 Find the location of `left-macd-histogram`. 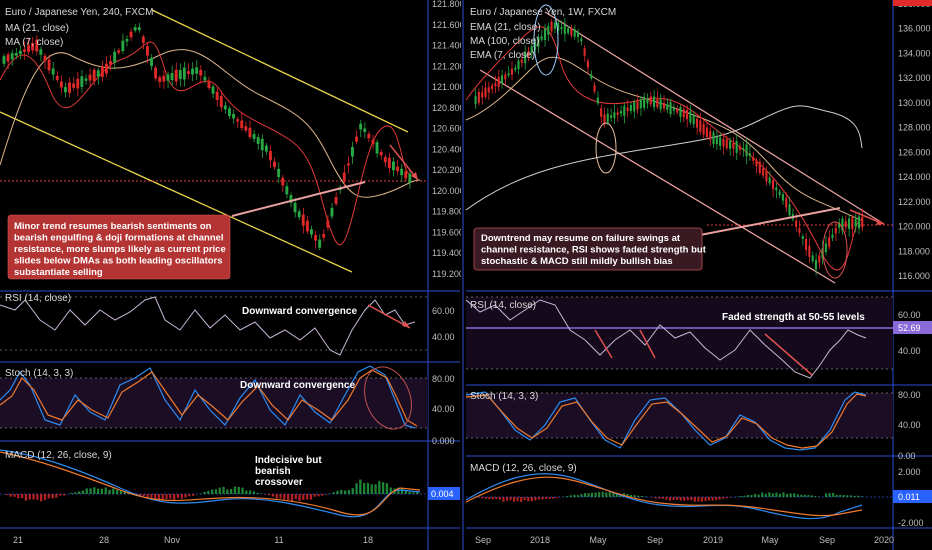

left-macd-histogram is located at coordinates (212, 490).